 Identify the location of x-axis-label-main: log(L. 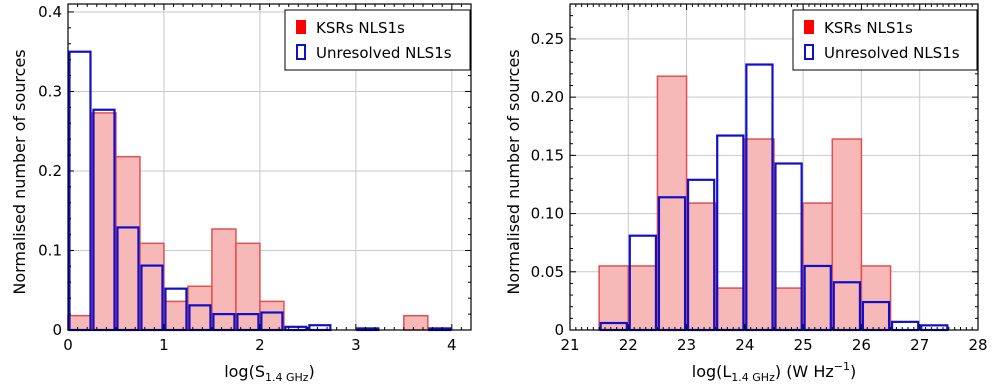
(712, 371).